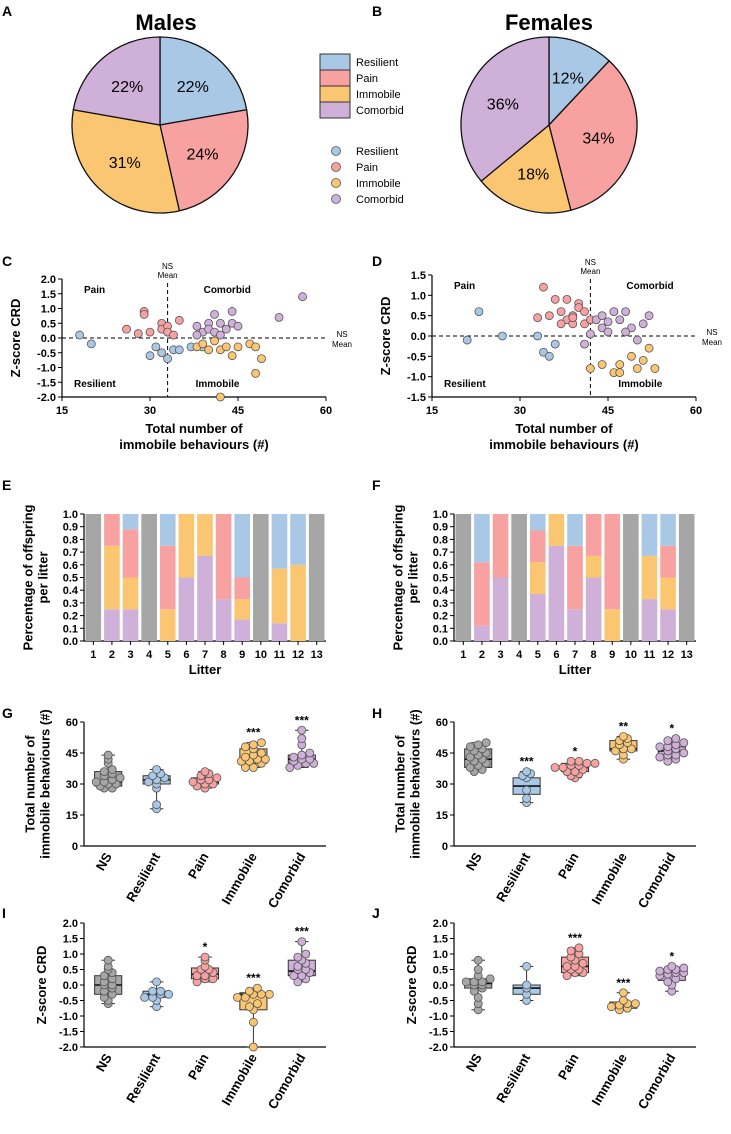 Image resolution: width=731 pixels, height=1134 pixels. I want to click on legend-box-label-comorbid: Comorbid, so click(380, 111).